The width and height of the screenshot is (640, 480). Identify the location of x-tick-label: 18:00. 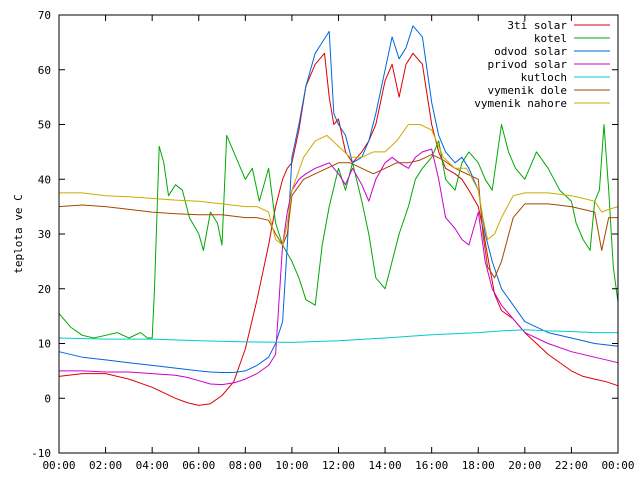
(478, 465).